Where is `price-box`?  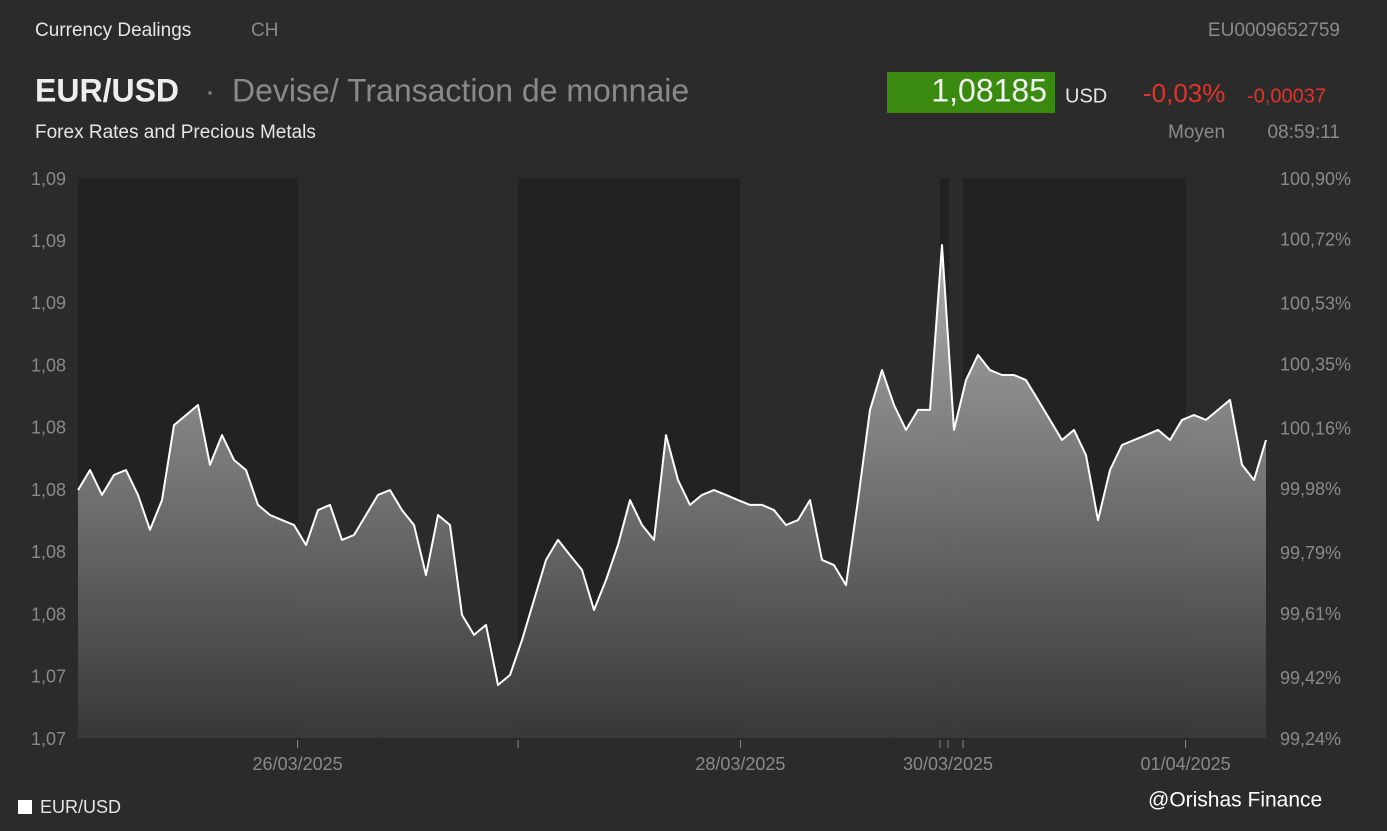
price-box is located at coordinates (971, 92).